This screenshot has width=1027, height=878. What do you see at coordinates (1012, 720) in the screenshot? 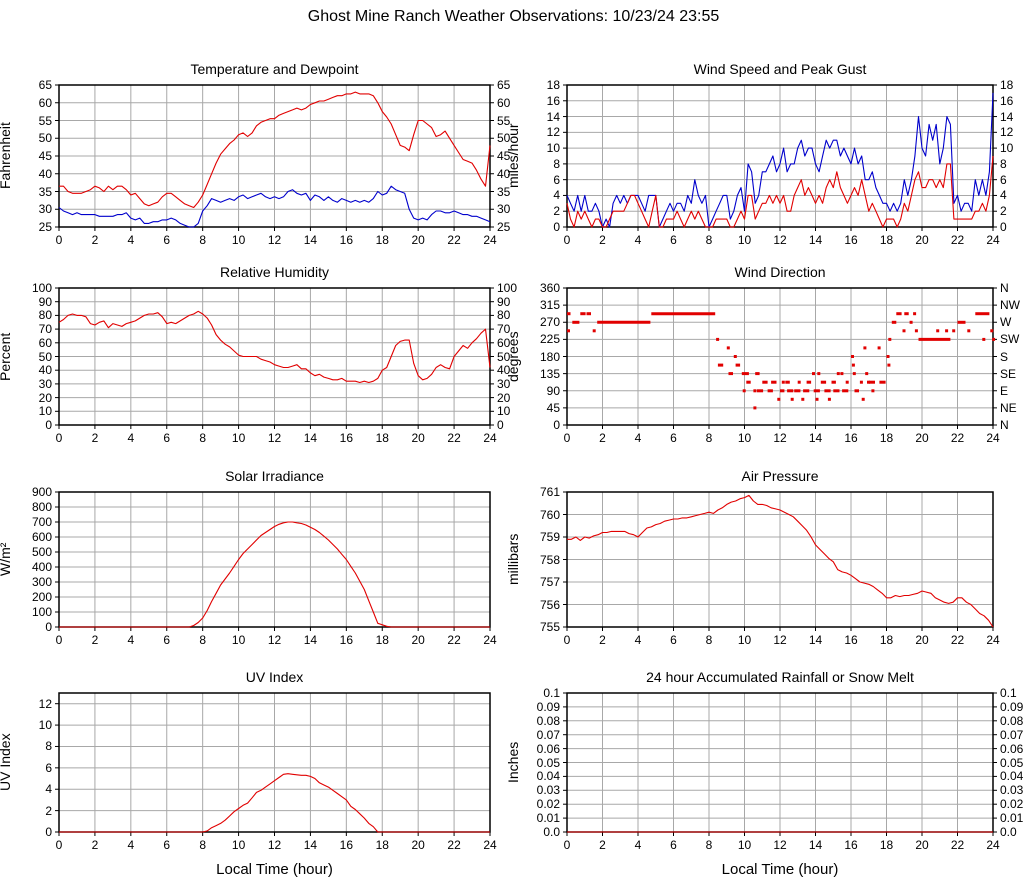
I see `right-tick-label: 0.08` at bounding box center [1012, 720].